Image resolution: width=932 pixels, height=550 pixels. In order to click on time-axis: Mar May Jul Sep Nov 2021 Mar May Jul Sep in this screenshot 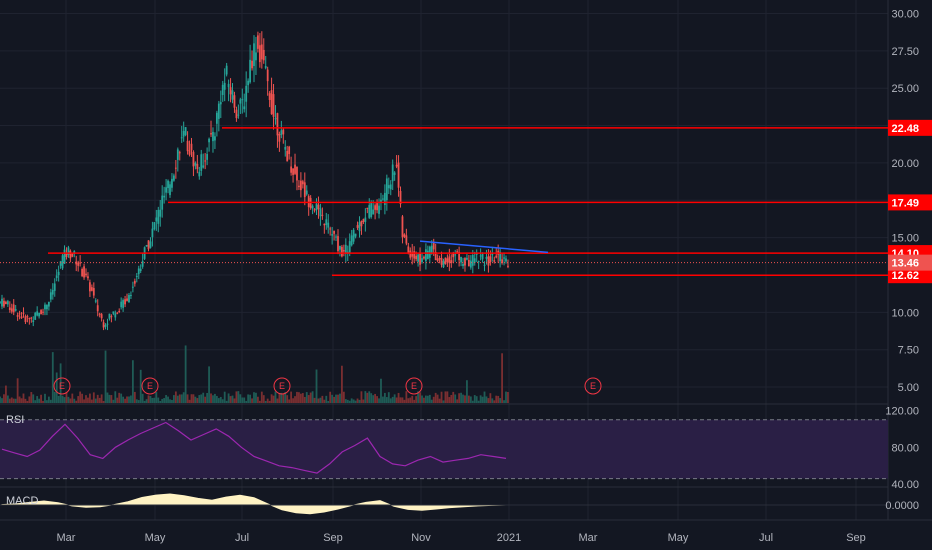, I will do `click(461, 538)`.